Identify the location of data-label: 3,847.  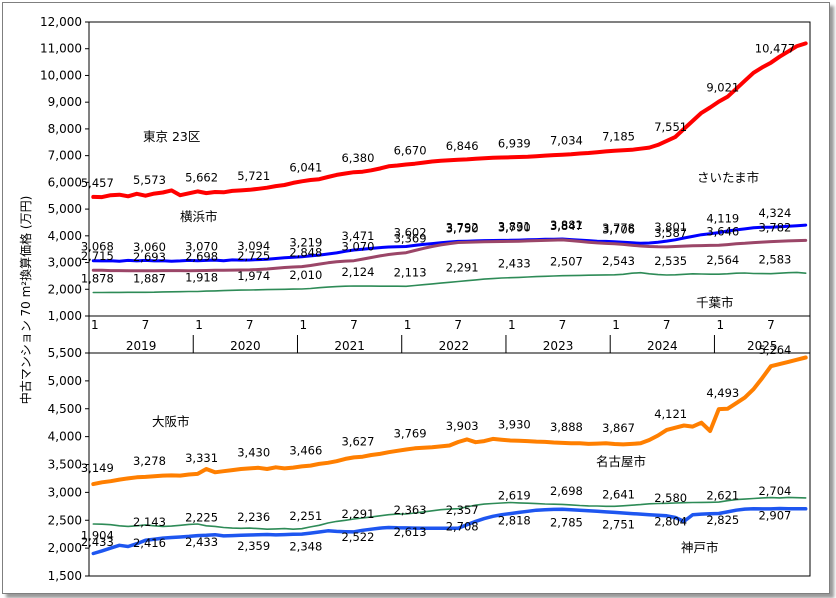
(566, 226).